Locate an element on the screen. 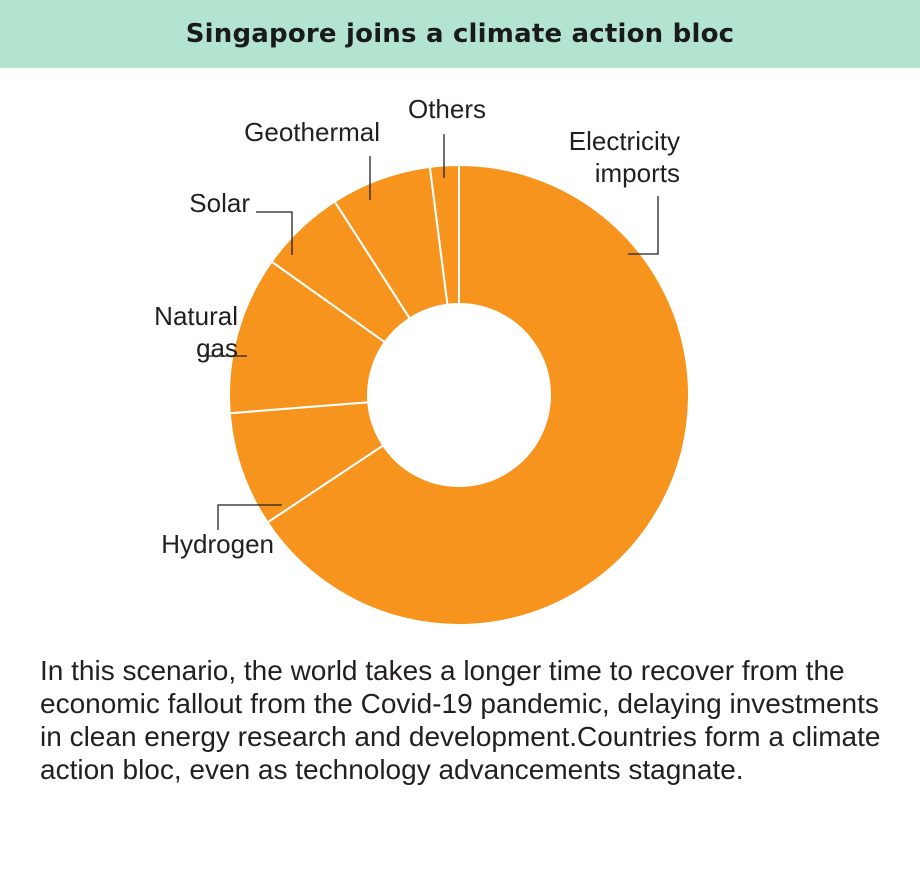 This screenshot has height=872, width=920. donut-slice-others is located at coordinates (444, 234).